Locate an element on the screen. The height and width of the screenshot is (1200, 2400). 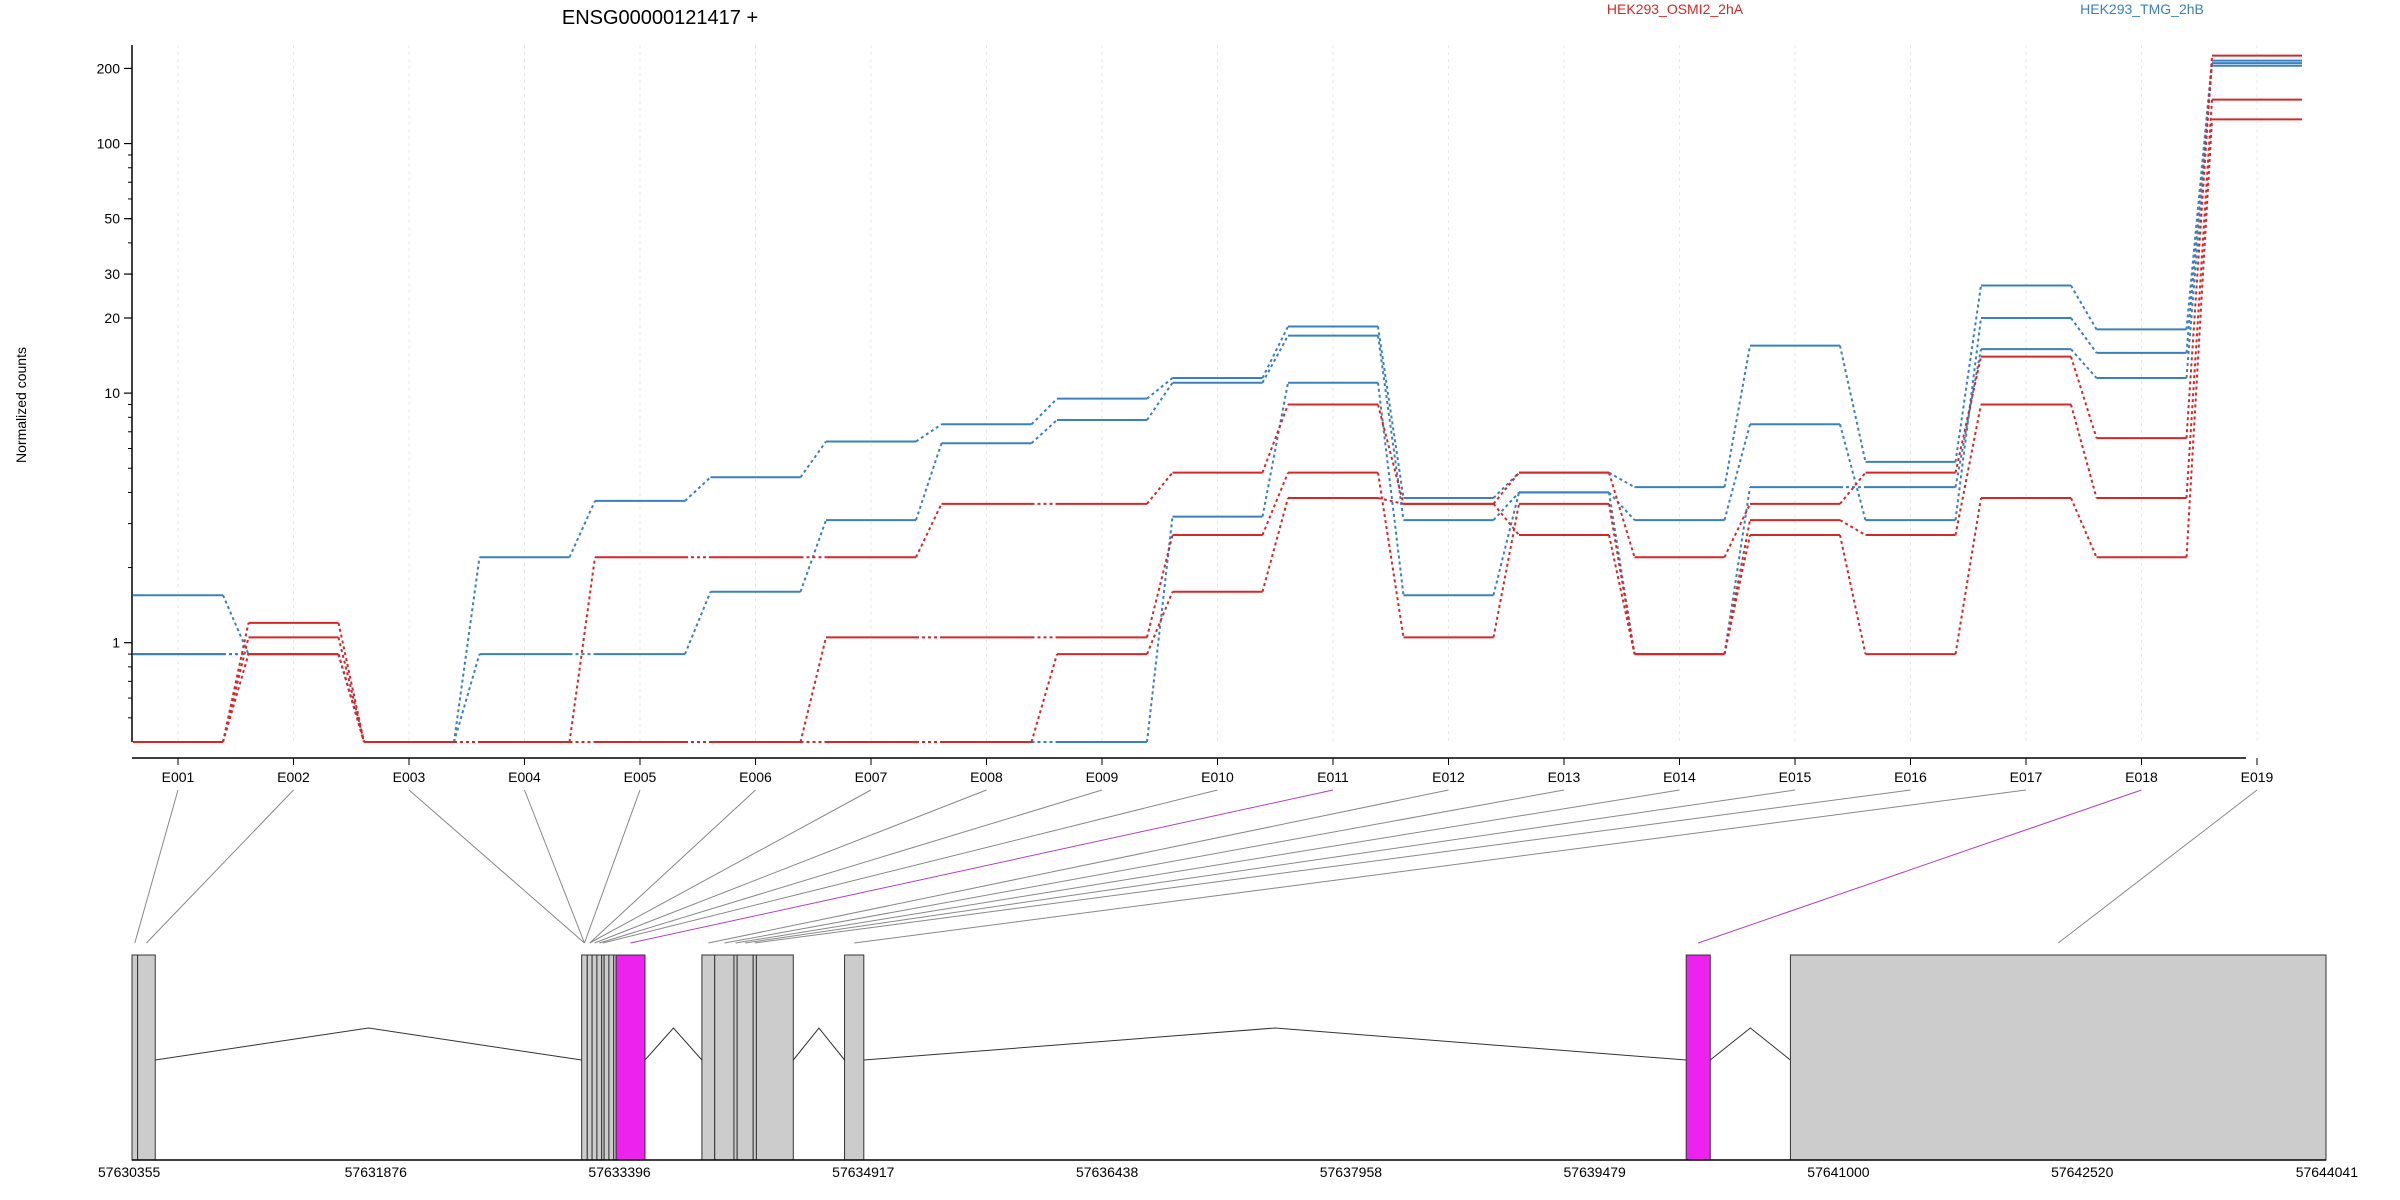
legend-item-tmg: HEK293_TMG_2hB is located at coordinates (2142, 9).